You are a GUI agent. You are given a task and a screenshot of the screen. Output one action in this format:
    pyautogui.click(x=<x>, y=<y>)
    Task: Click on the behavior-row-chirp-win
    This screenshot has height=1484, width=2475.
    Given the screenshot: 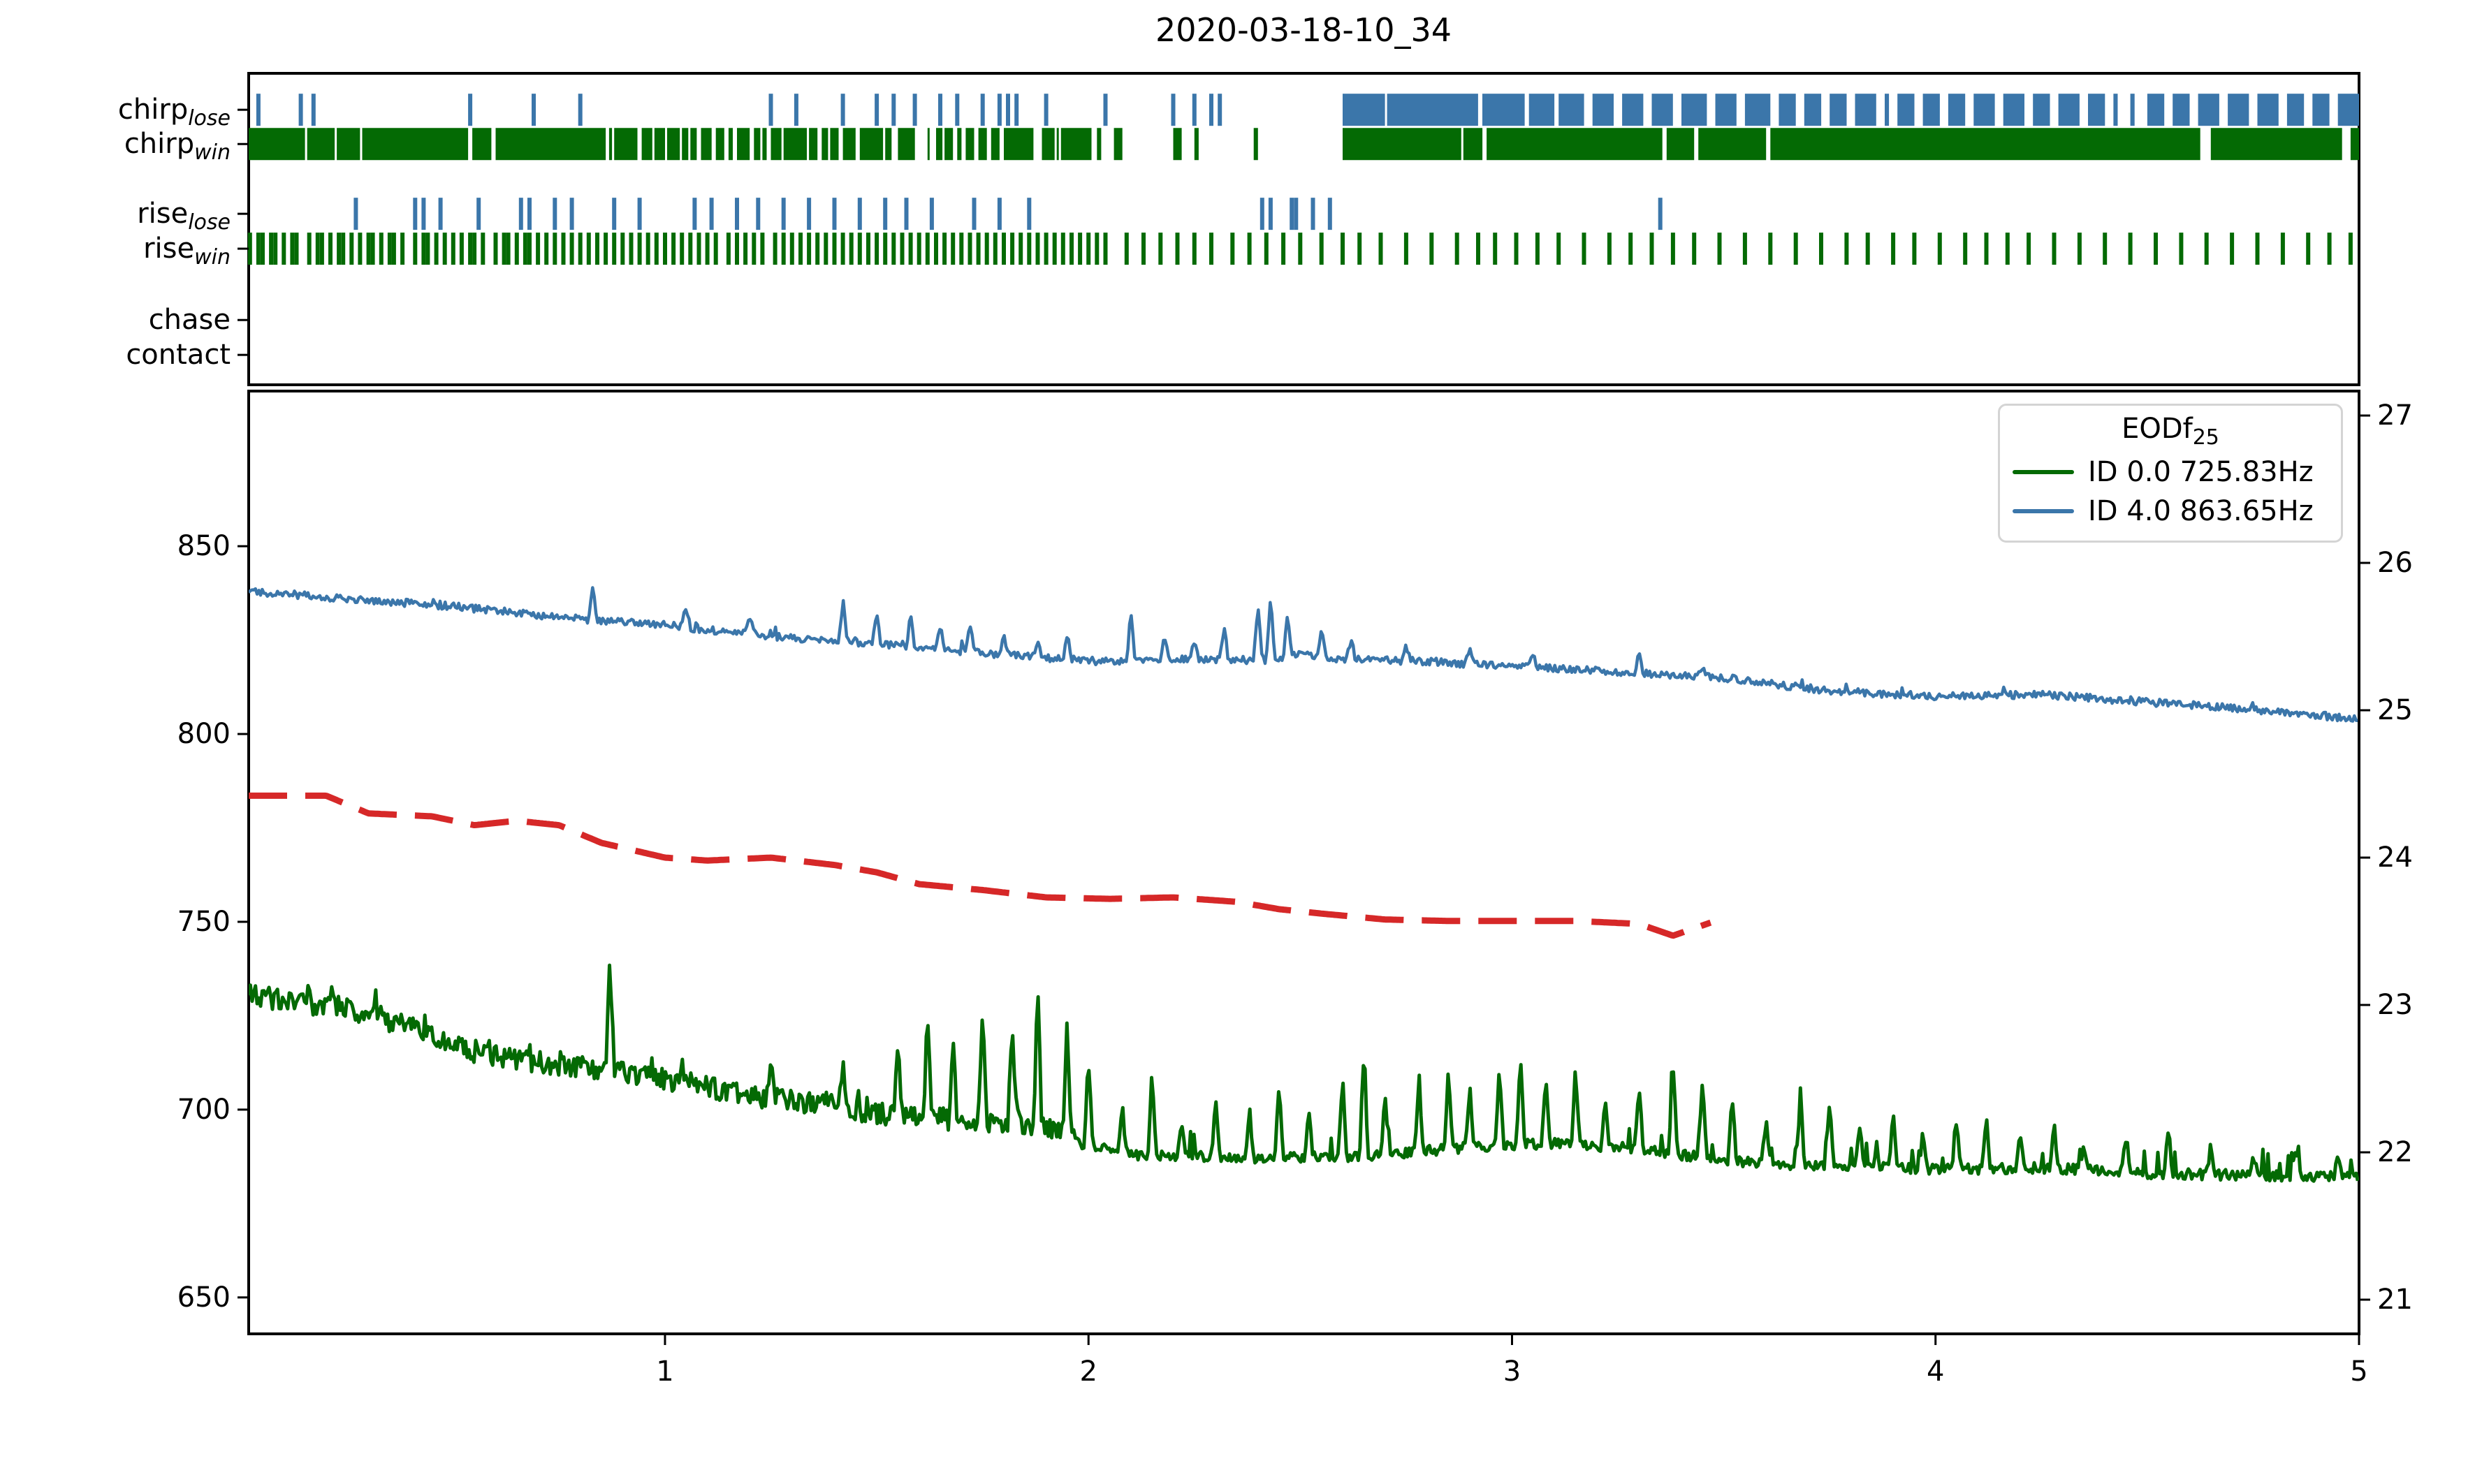 What is the action you would take?
    pyautogui.click(x=1304, y=144)
    